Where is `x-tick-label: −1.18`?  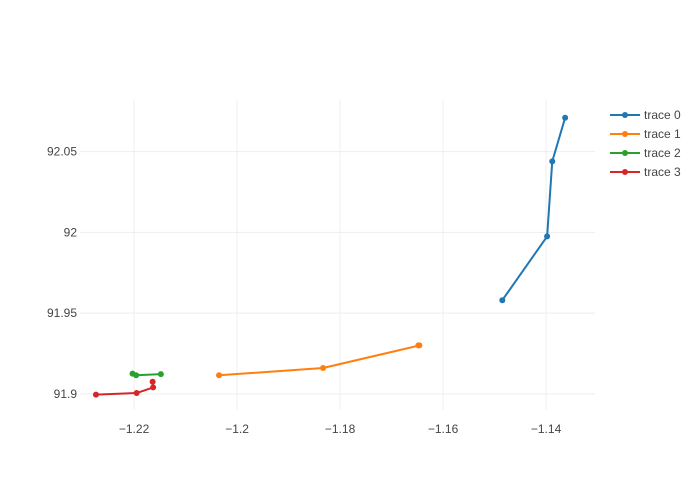
x-tick-label: −1.18 is located at coordinates (340, 429).